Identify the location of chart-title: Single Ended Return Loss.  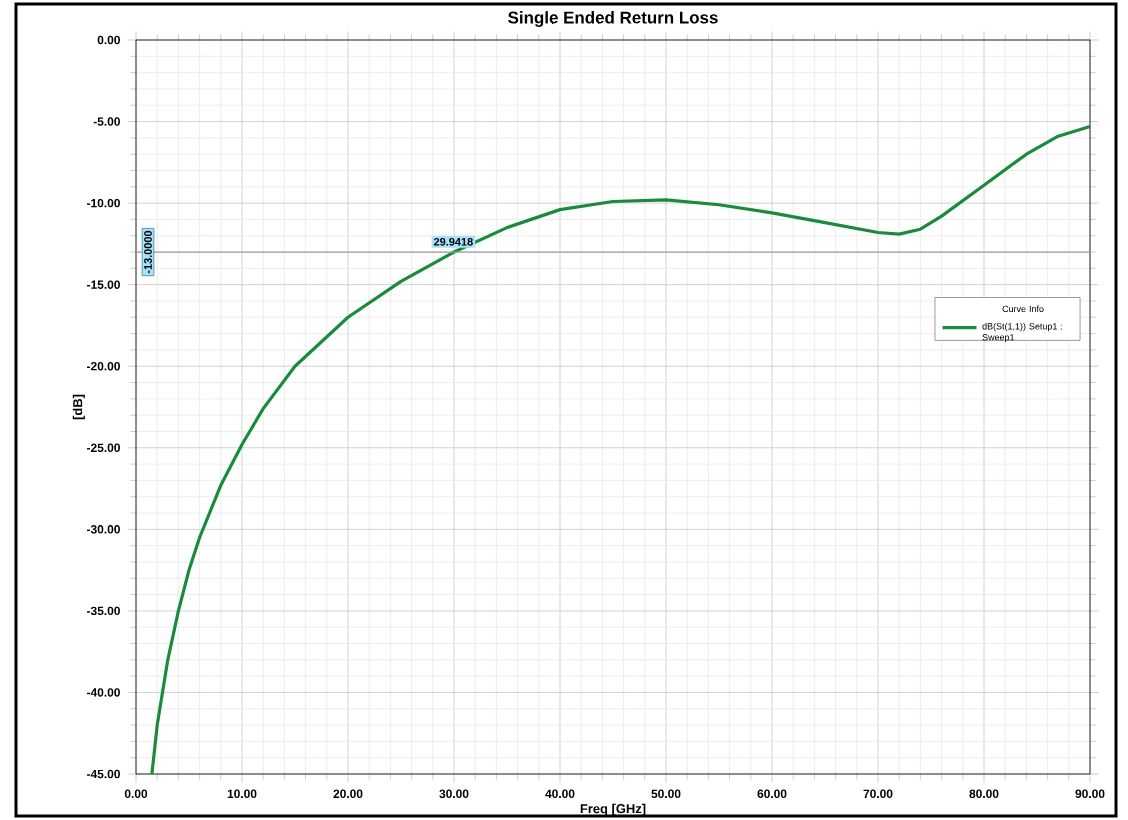
(613, 19).